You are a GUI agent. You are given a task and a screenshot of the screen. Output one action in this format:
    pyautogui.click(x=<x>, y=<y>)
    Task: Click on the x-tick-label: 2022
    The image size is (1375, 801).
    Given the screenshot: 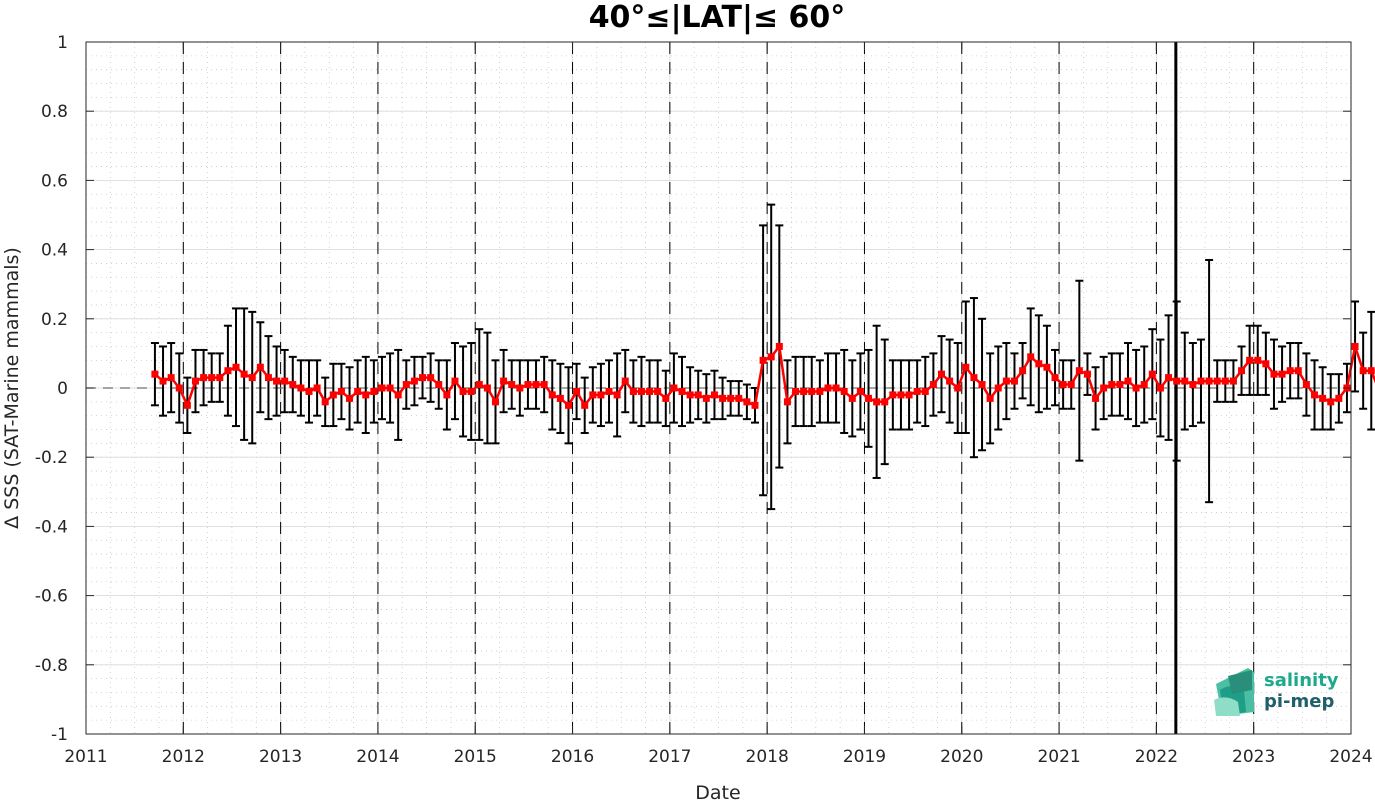 What is the action you would take?
    pyautogui.click(x=1156, y=757)
    